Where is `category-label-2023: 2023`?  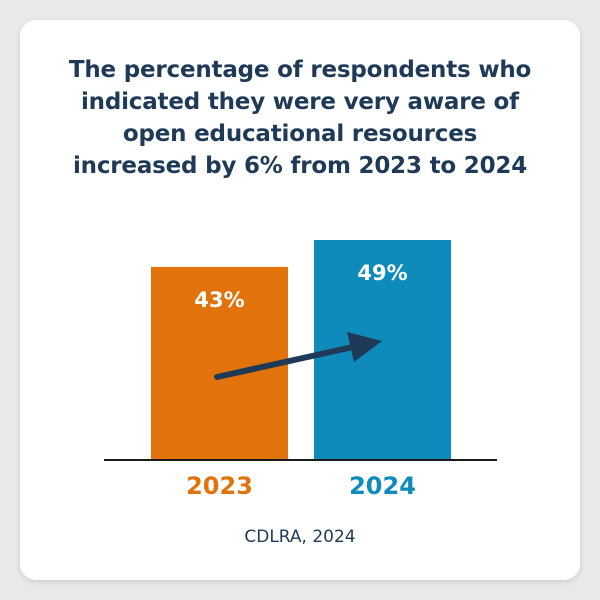 category-label-2023: 2023 is located at coordinates (219, 486).